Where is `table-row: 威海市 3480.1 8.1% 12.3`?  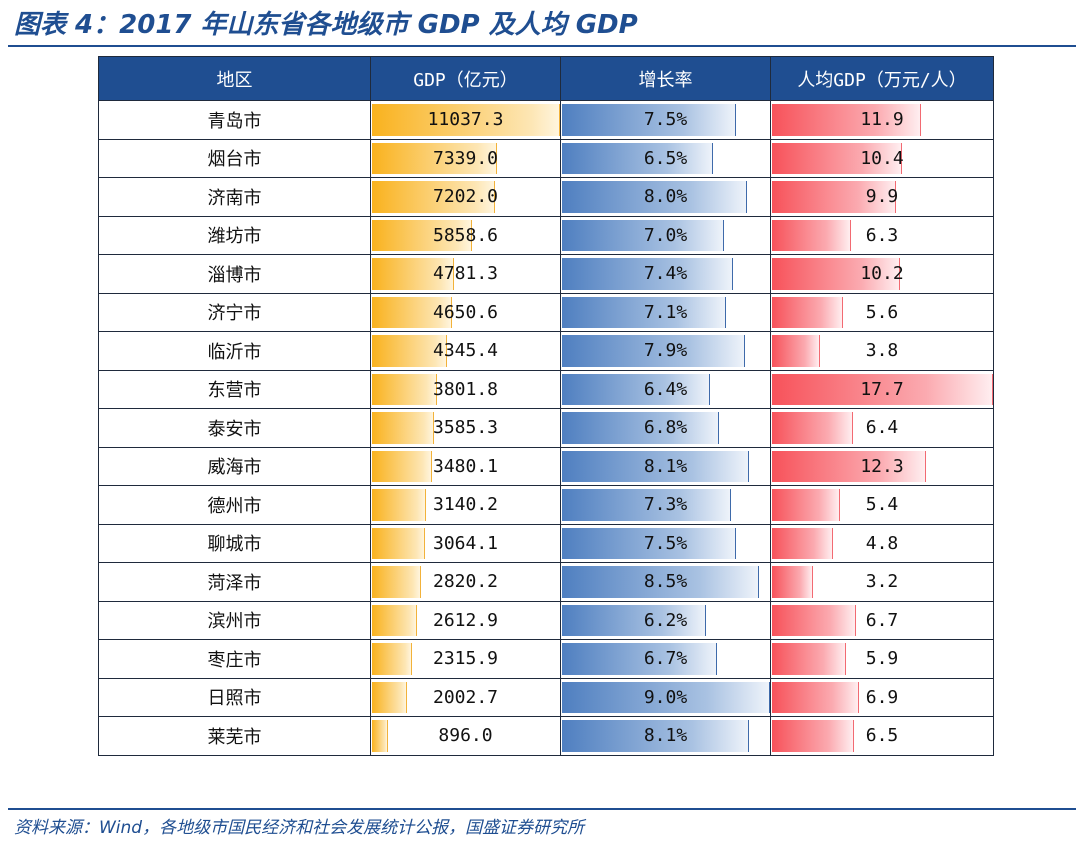
table-row: 威海市 3480.1 8.1% 12.3 is located at coordinates (546, 466).